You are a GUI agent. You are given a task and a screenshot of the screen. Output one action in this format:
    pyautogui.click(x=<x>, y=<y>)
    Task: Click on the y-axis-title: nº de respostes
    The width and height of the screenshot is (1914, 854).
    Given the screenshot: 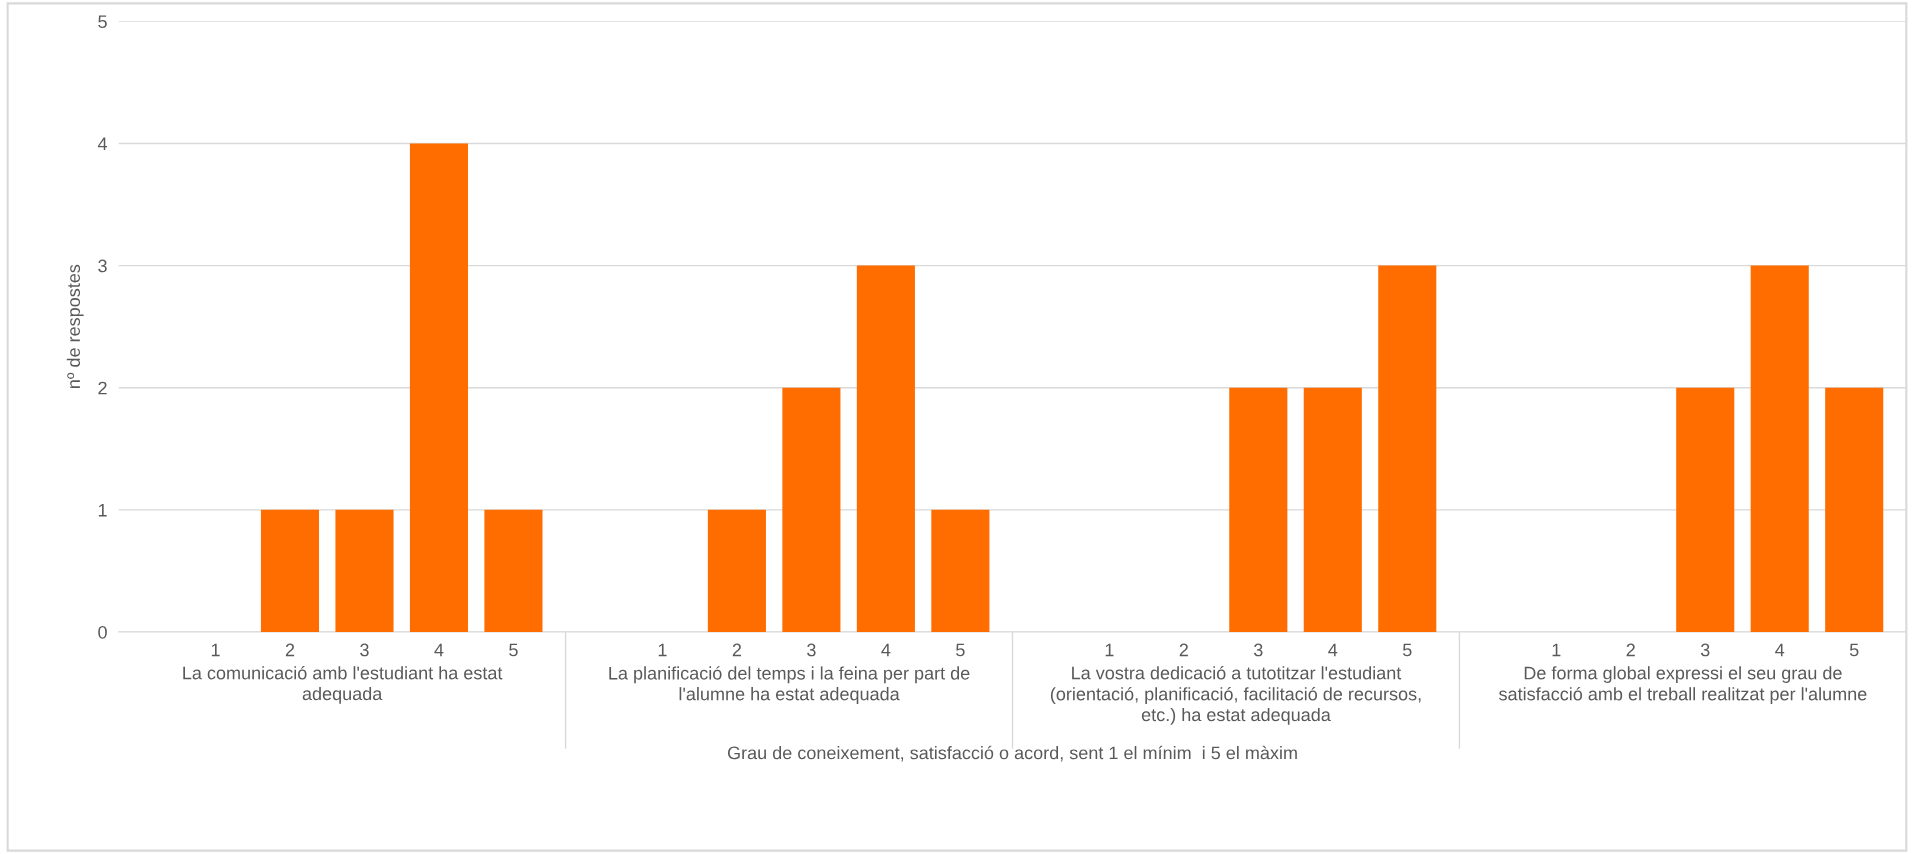 What is the action you would take?
    pyautogui.click(x=75, y=326)
    